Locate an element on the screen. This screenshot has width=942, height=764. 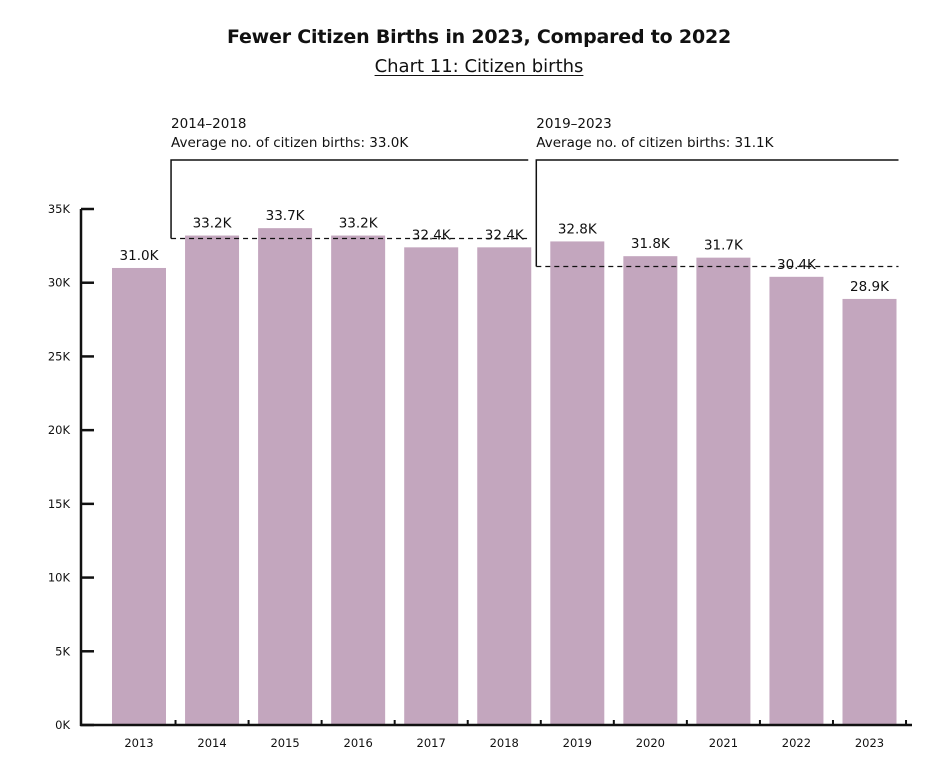
x-tick-label-2020: 2020 is located at coordinates (650, 743).